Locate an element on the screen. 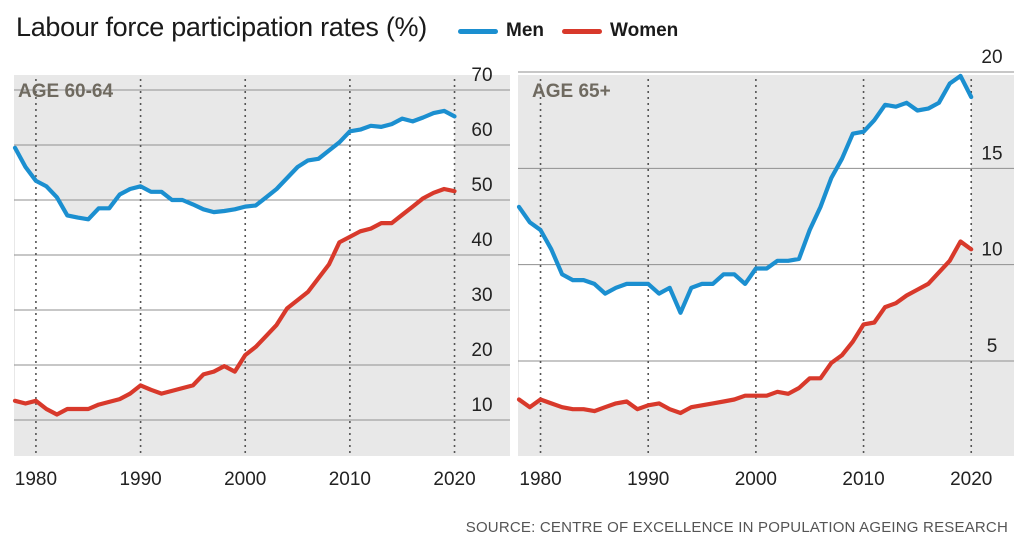 This screenshot has width=1024, height=555. y-tick-label-70: 70 is located at coordinates (481, 75).